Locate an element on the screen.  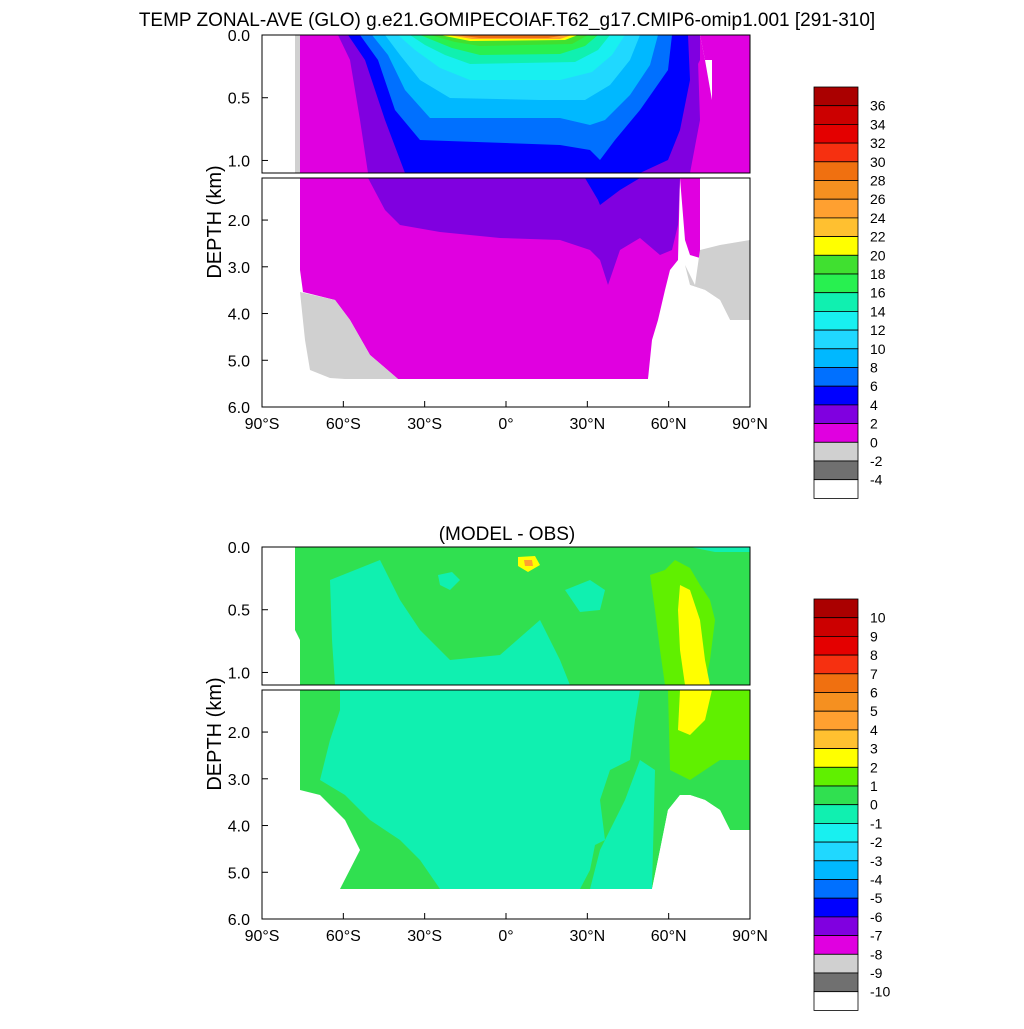
colorbar-label: 9 is located at coordinates (874, 636).